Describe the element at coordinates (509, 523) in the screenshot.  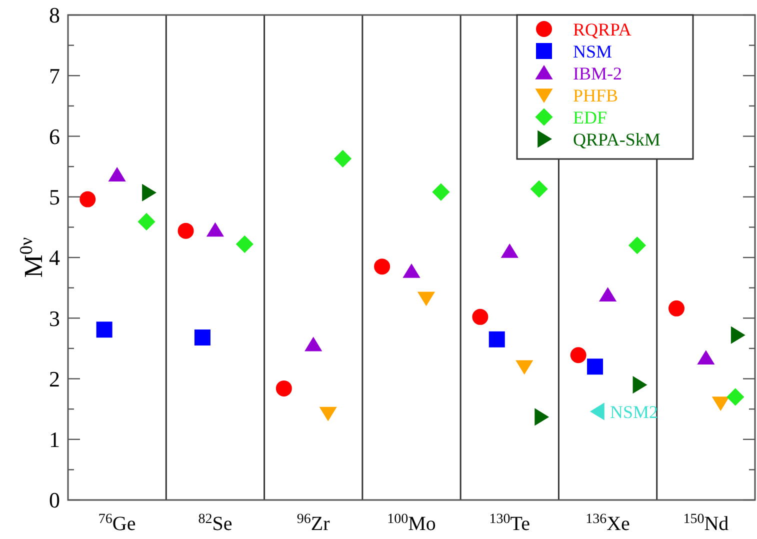
I see `x-tick-label: $^{130}$Te` at that location.